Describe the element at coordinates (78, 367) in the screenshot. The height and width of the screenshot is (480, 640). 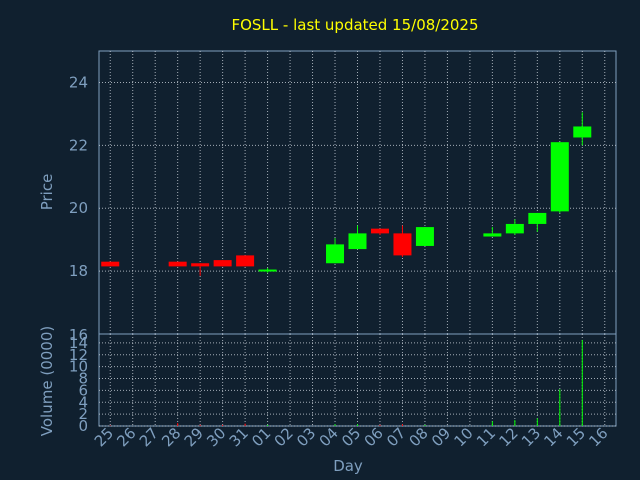
I see `volume-y-tick-label: 10` at that location.